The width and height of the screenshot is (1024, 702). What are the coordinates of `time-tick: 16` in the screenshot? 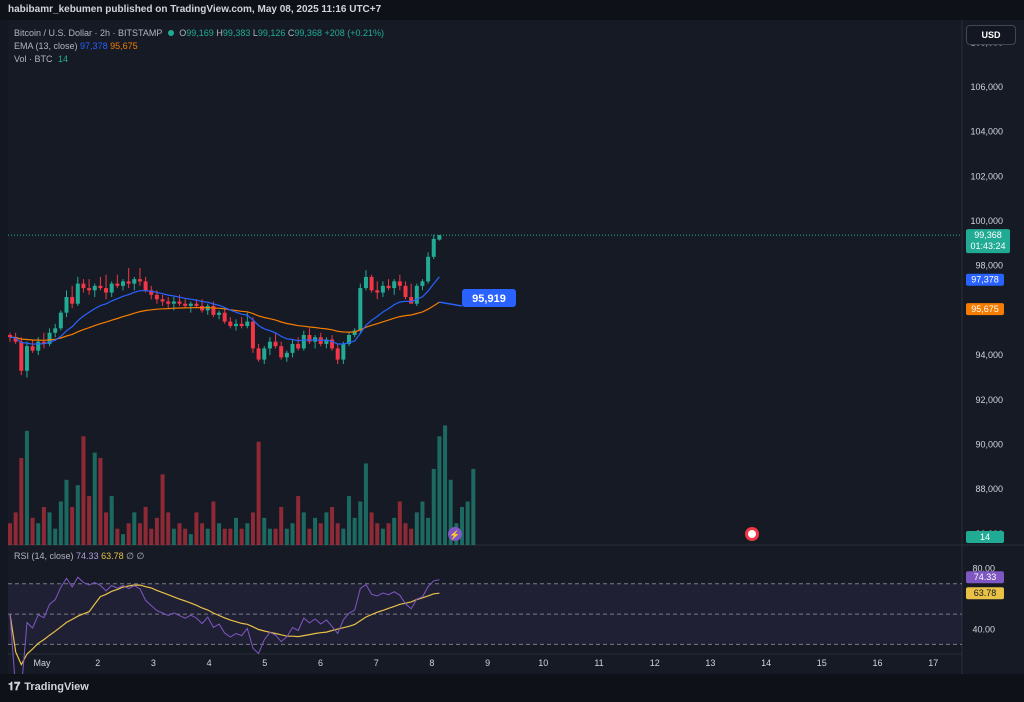 It's located at (877, 663).